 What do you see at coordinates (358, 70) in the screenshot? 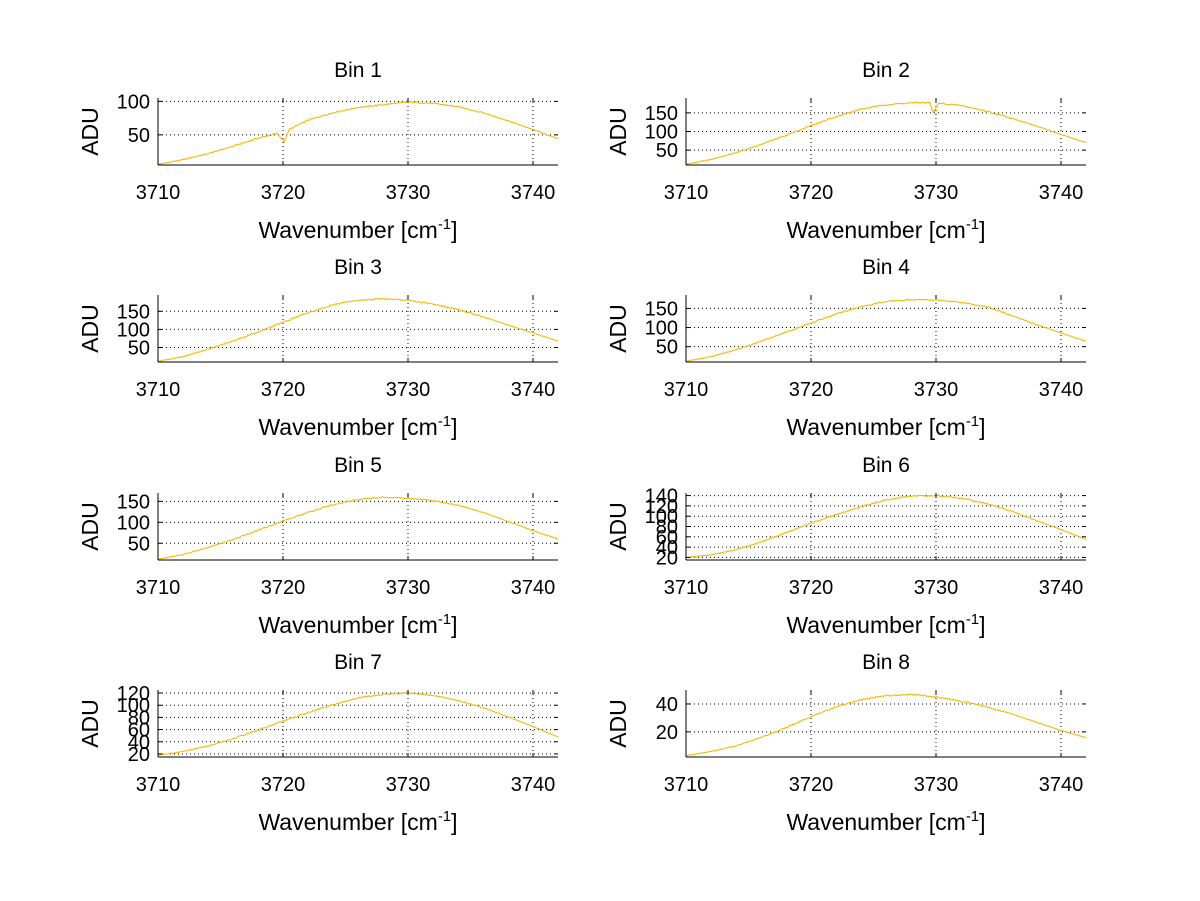
I see `subplot-title: Bin 1` at bounding box center [358, 70].